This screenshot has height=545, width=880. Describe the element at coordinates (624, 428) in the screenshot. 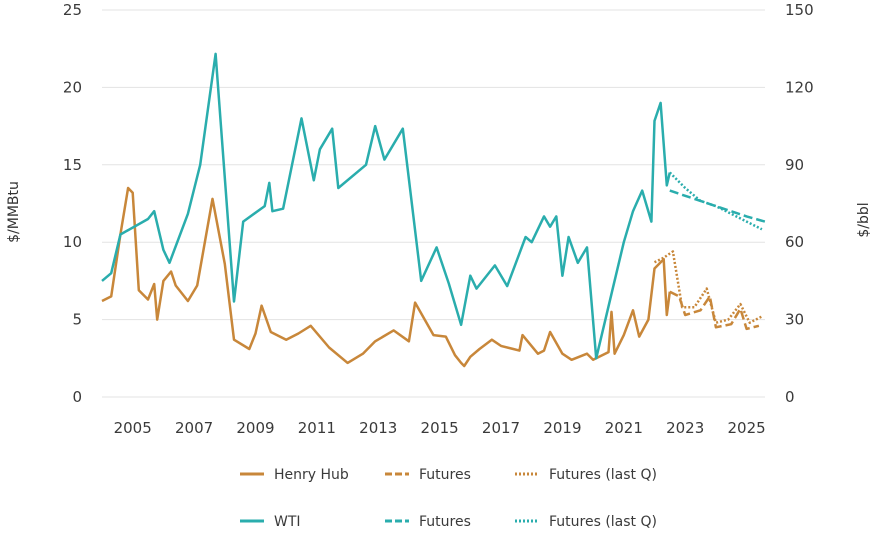

I see `x-tick-label: 2021` at that location.